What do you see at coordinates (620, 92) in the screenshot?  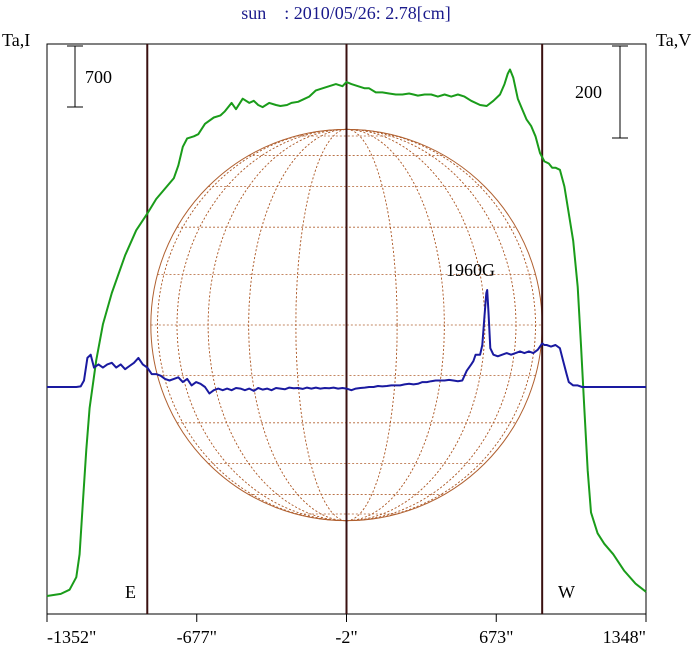 I see `right-scale-bar` at bounding box center [620, 92].